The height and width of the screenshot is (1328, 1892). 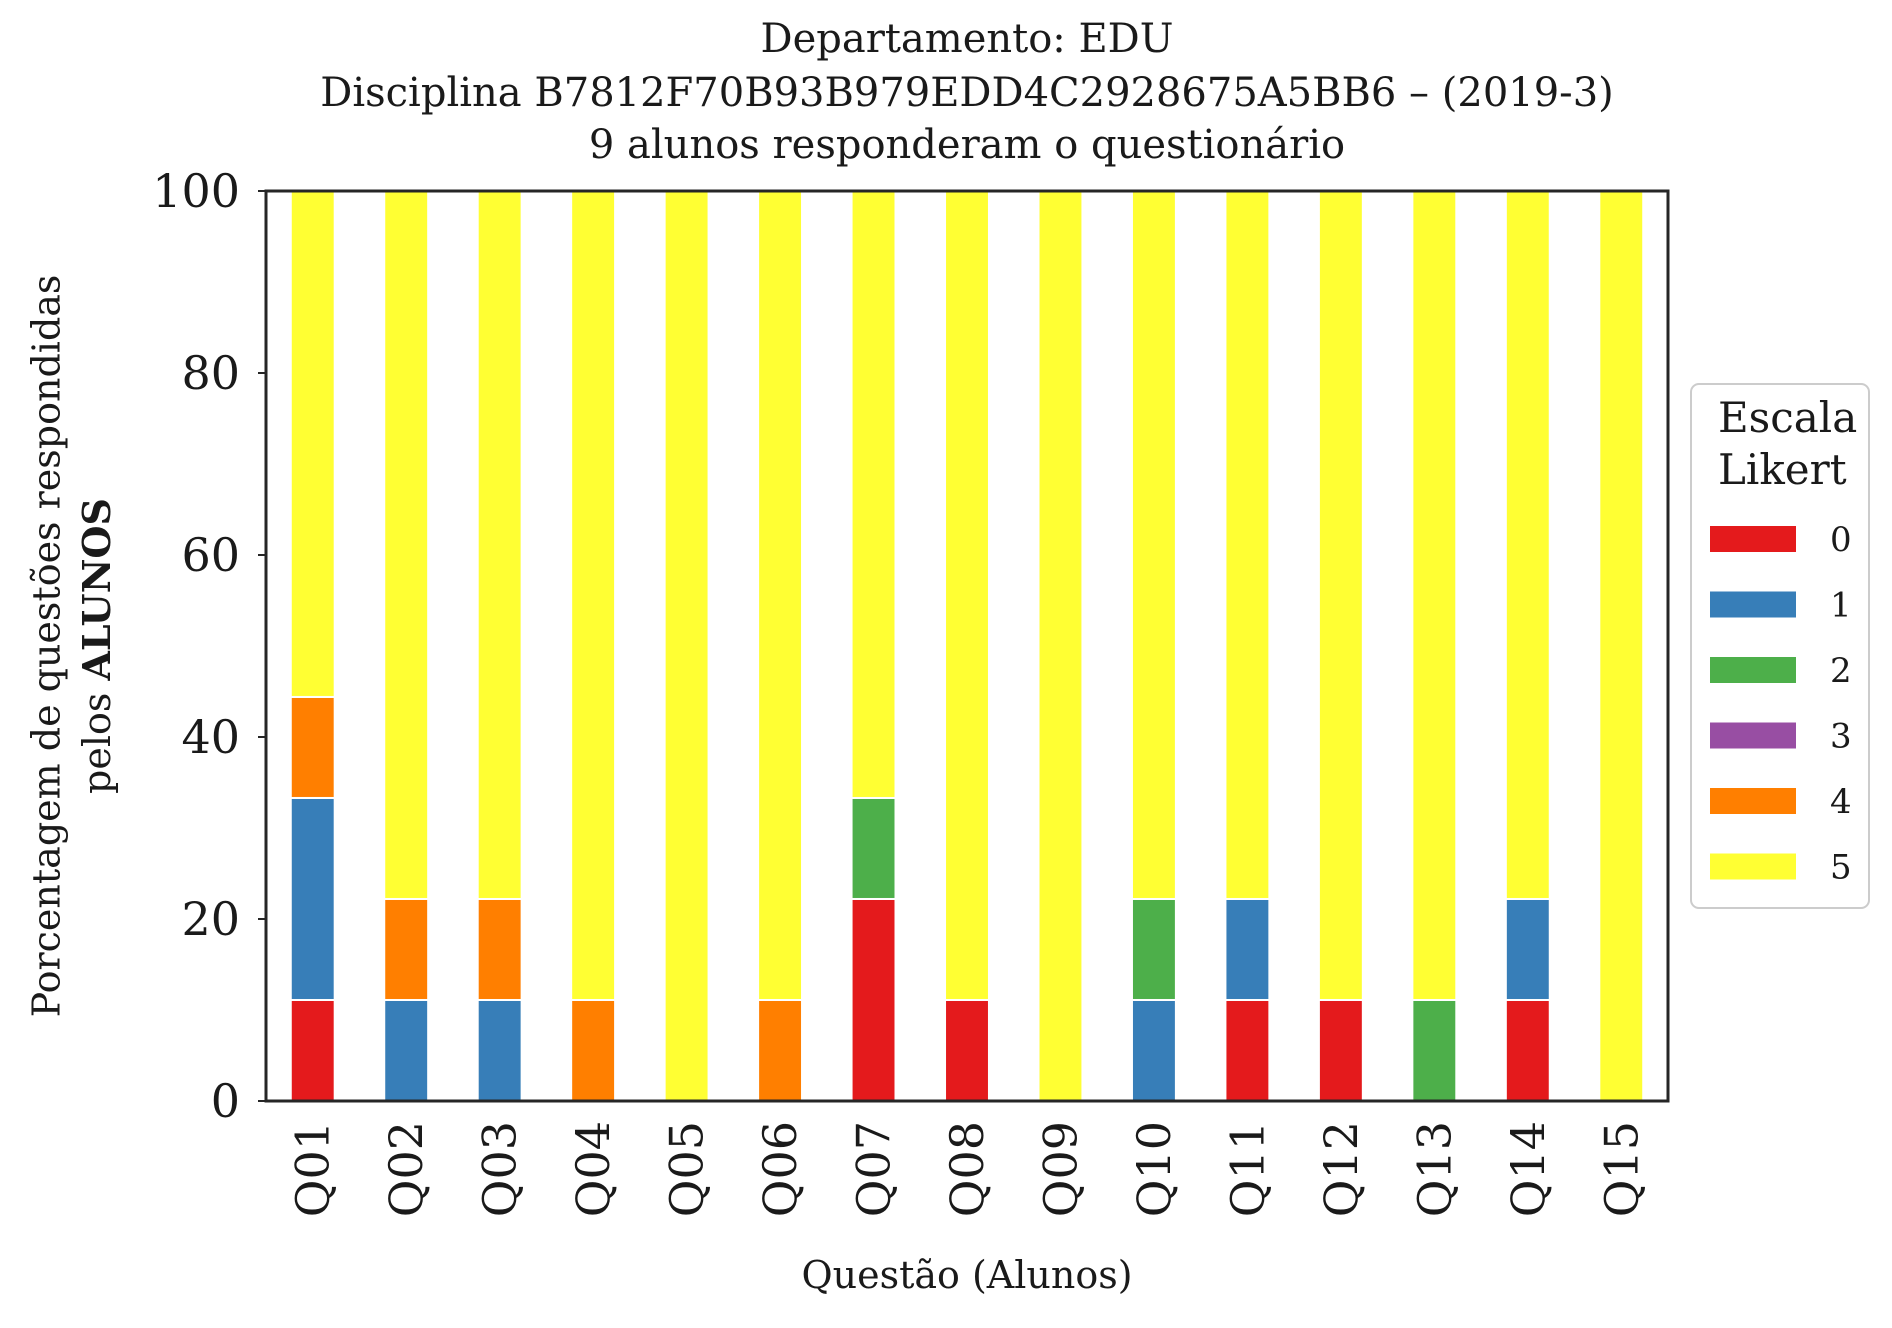 What do you see at coordinates (966, 1275) in the screenshot?
I see `x-axis-label: Questão (Alunos)` at bounding box center [966, 1275].